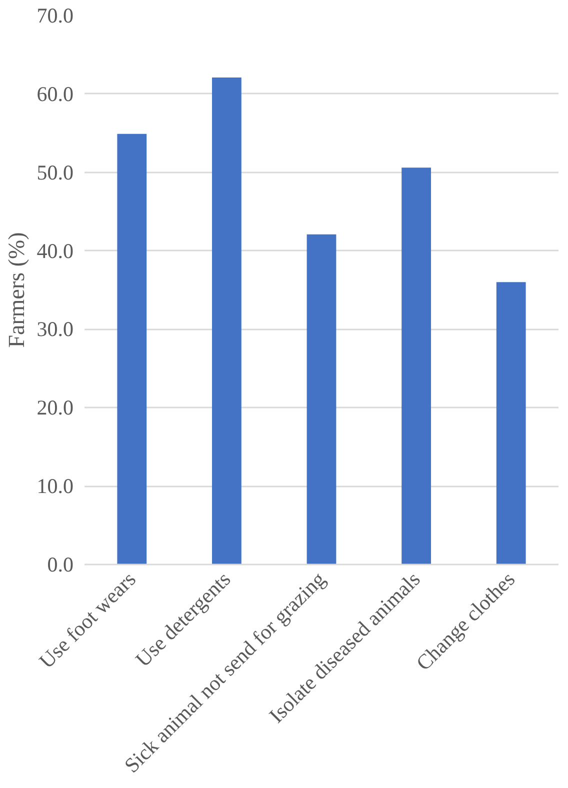  Describe the element at coordinates (16, 290) in the screenshot. I see `y-axis-title: Farmers (%)` at that location.